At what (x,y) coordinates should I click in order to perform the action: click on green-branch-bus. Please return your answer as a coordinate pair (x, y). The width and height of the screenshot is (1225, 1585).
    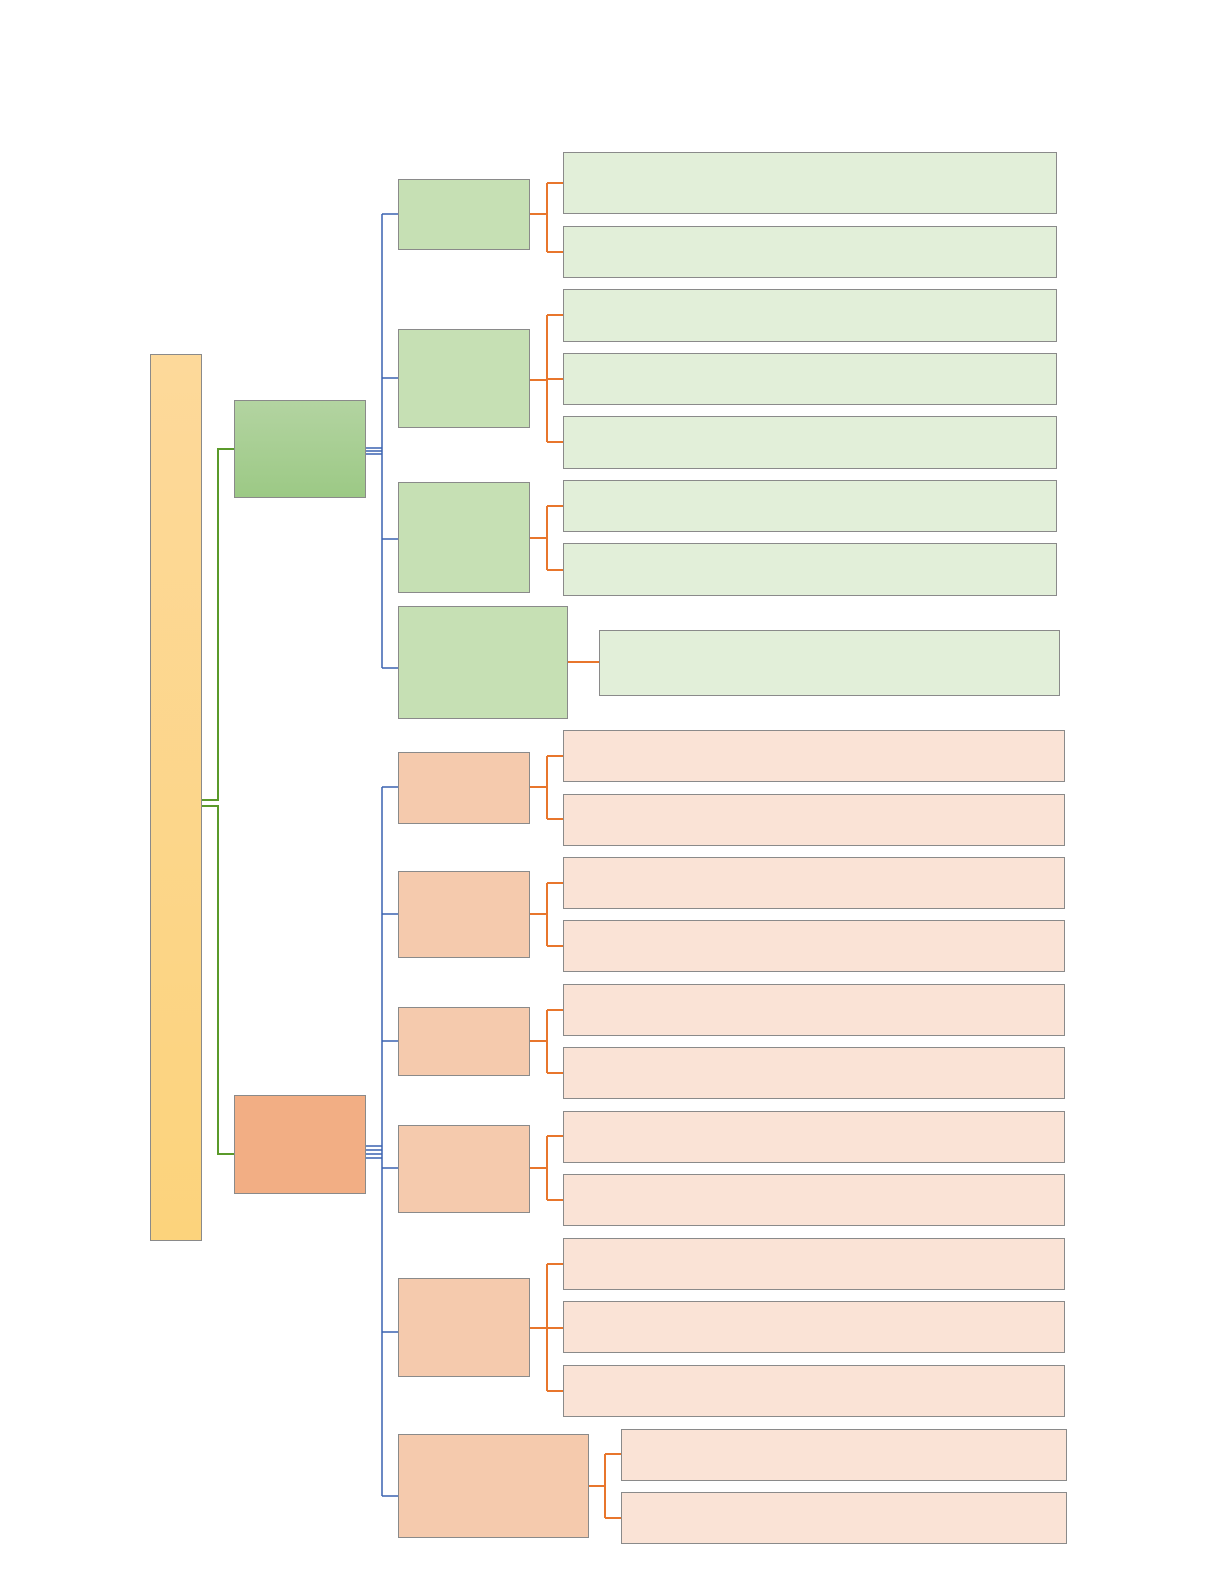
    Looking at the image, I should click on (374, 441).